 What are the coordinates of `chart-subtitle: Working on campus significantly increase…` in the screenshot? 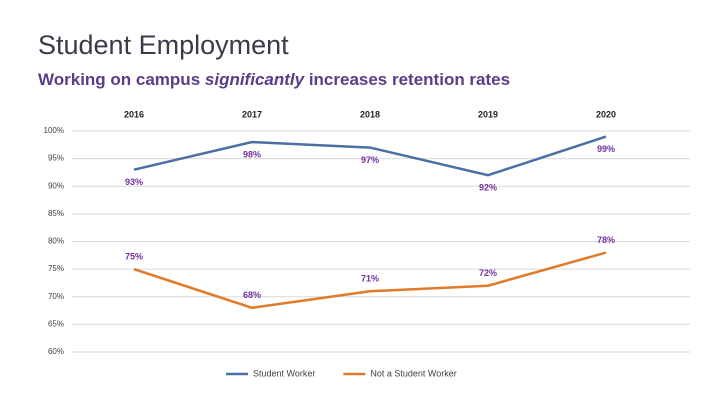 It's located at (274, 80).